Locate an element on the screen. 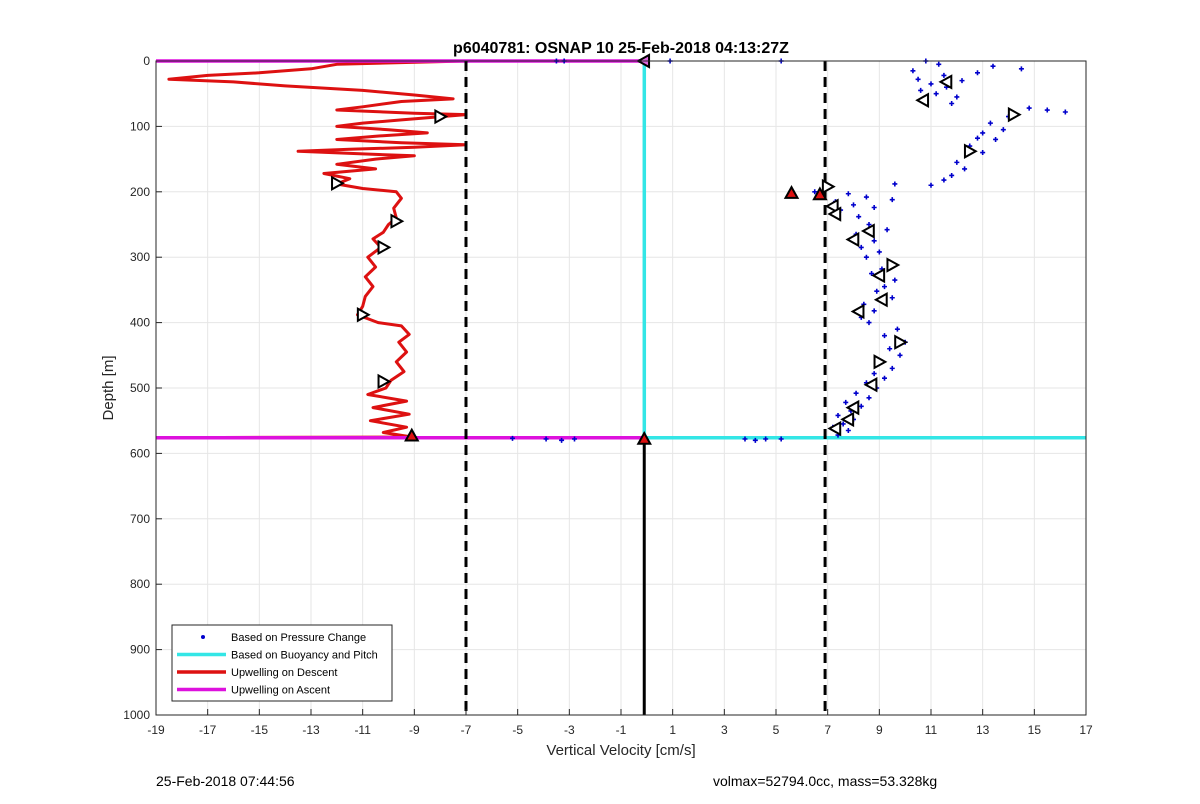 The height and width of the screenshot is (804, 1200). x-tick-label: 5 is located at coordinates (776, 730).